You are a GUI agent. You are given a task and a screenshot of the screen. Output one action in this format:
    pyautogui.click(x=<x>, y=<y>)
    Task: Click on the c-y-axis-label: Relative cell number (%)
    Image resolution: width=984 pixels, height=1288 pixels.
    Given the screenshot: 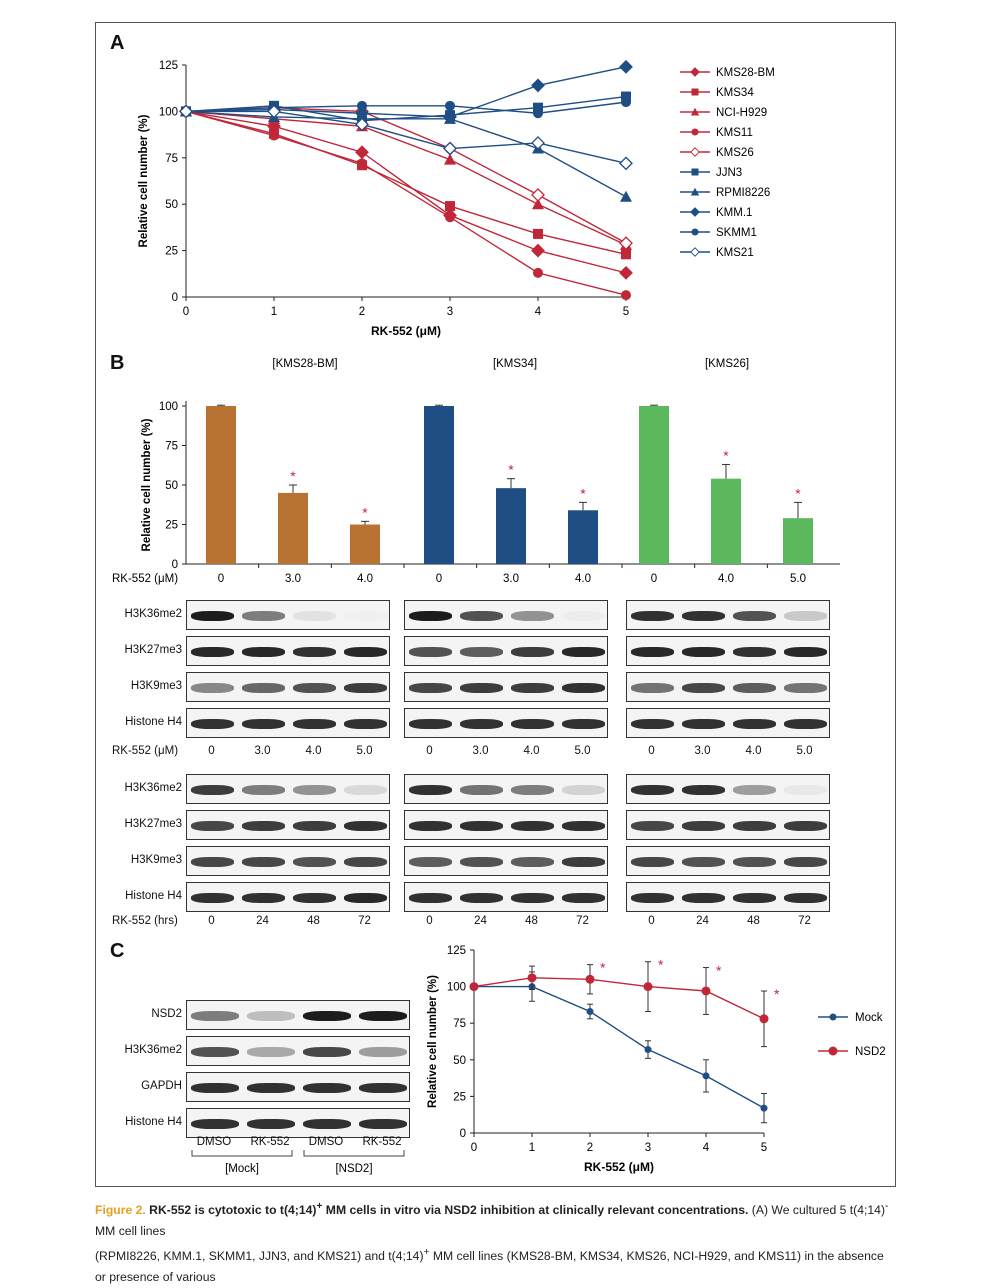 What is the action you would take?
    pyautogui.click(x=433, y=1041)
    